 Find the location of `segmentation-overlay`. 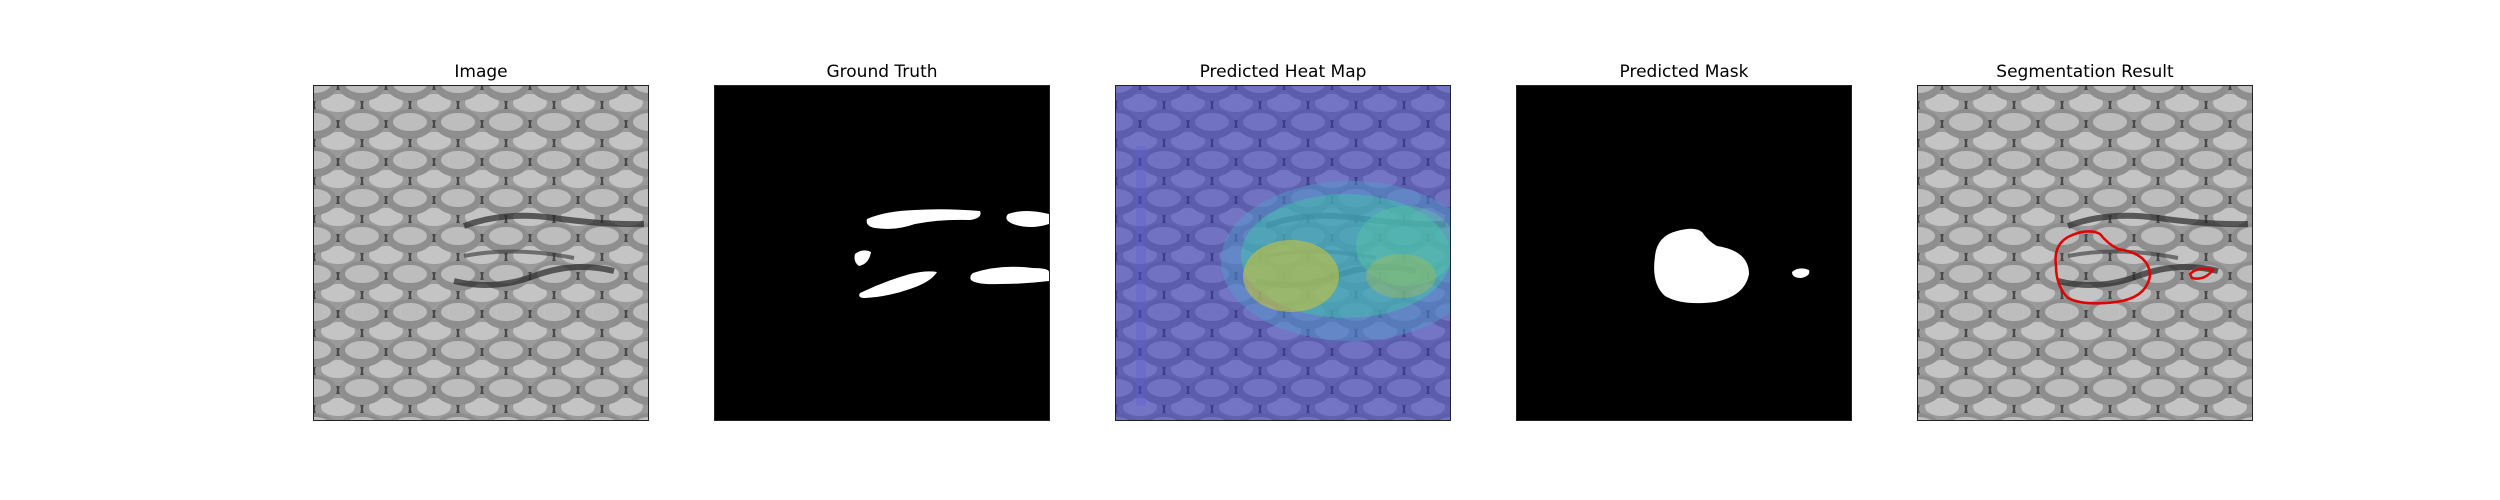

segmentation-overlay is located at coordinates (2085, 253).